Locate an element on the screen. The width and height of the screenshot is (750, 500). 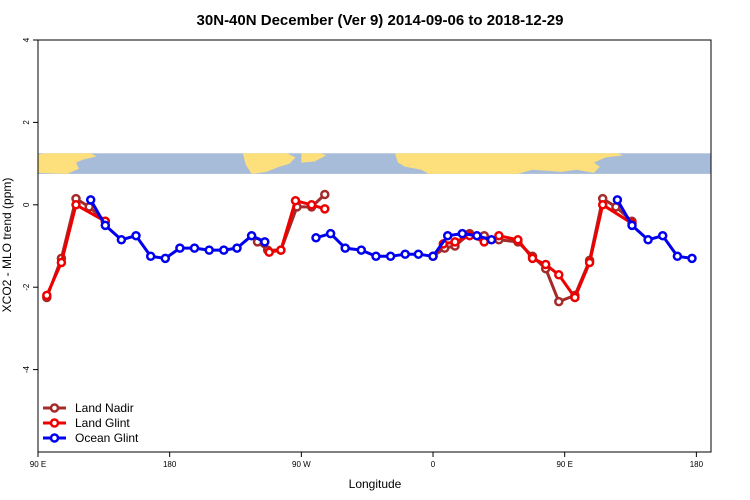
legend-label: Land Nadir is located at coordinates (104, 408).